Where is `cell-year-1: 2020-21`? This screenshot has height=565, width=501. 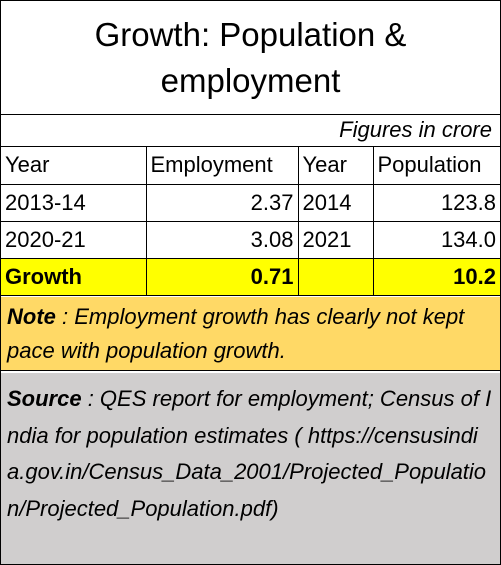 cell-year-1: 2020-21 is located at coordinates (74, 239).